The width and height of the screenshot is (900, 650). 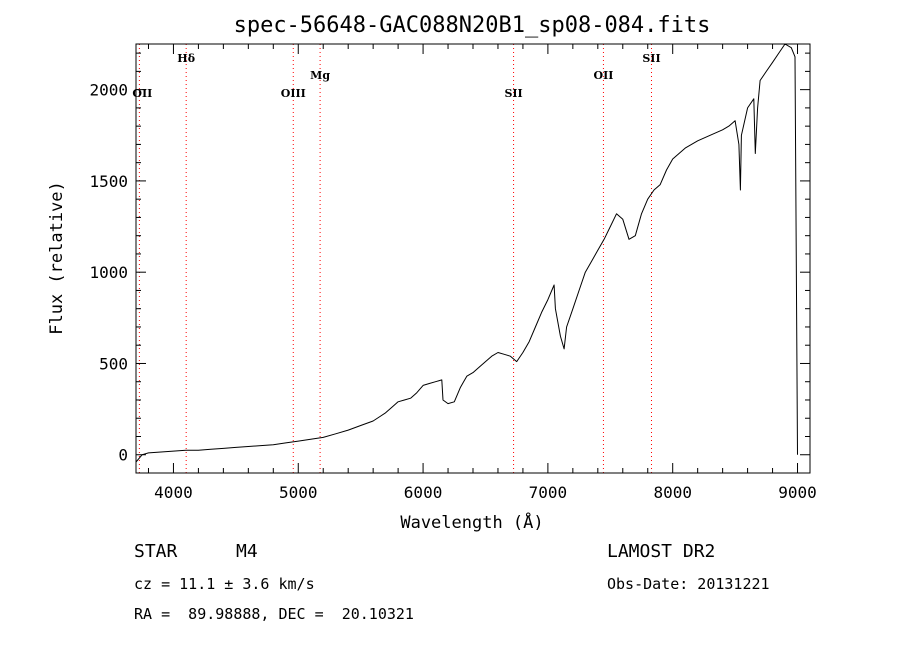 I want to click on sky-coordinates: RA = 89.98888, DEC = 20.10321, so click(x=274, y=614).